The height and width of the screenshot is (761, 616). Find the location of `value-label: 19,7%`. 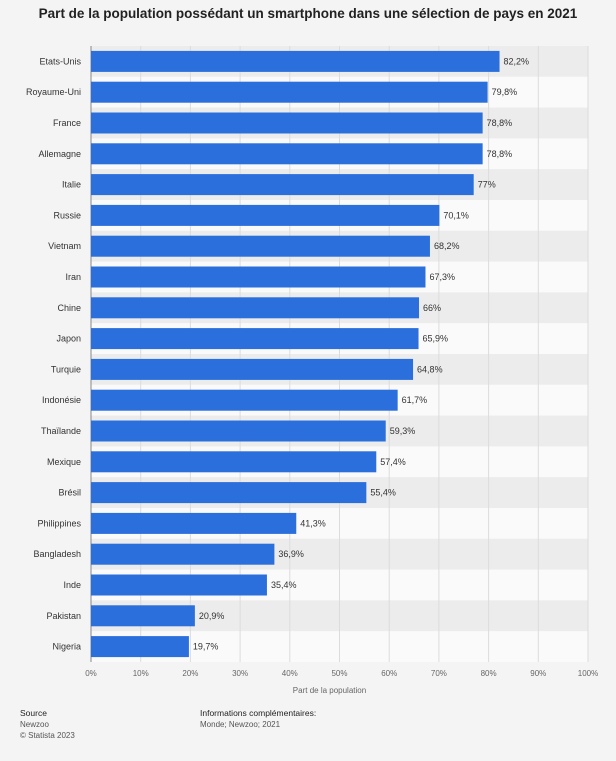

value-label: 19,7% is located at coordinates (206, 647).